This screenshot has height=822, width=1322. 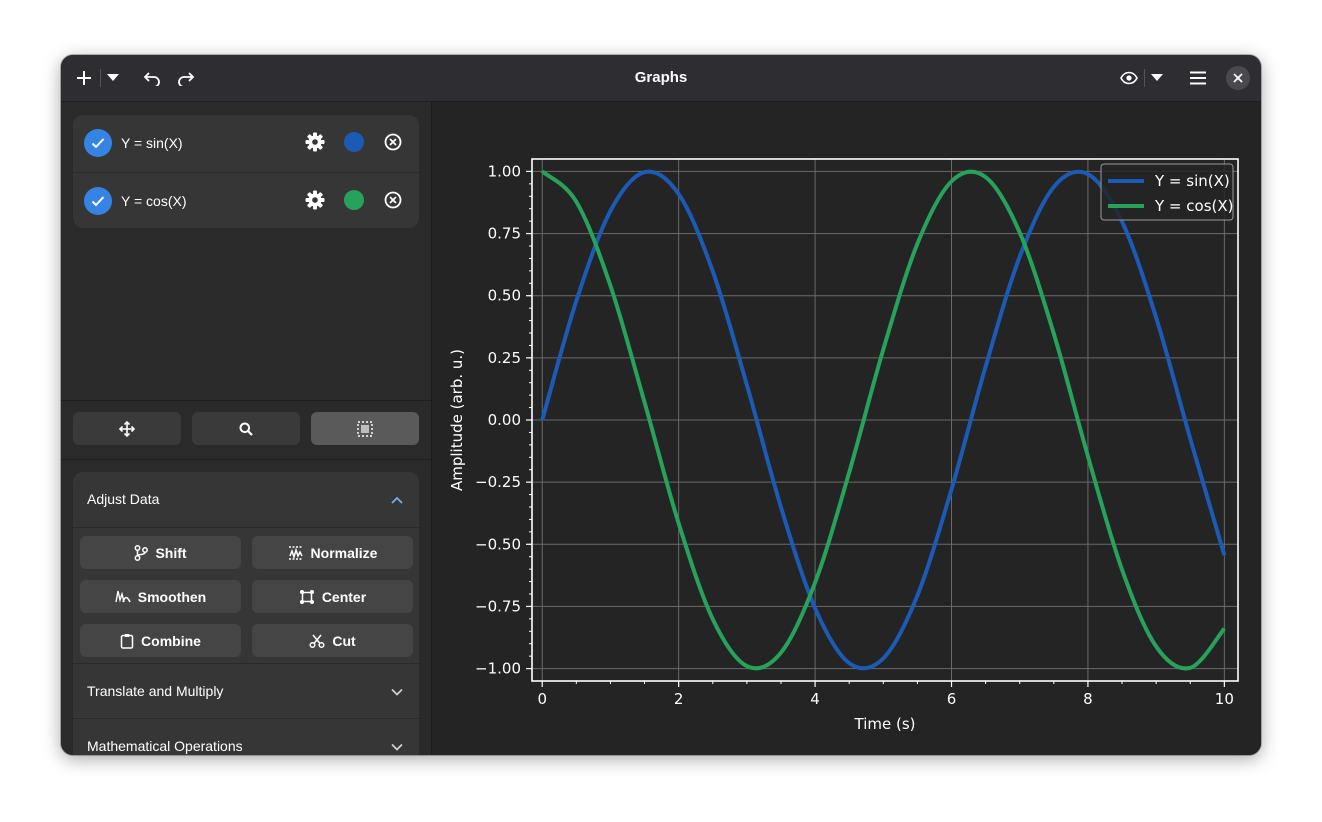 I want to click on redo-icon, so click(x=186, y=79).